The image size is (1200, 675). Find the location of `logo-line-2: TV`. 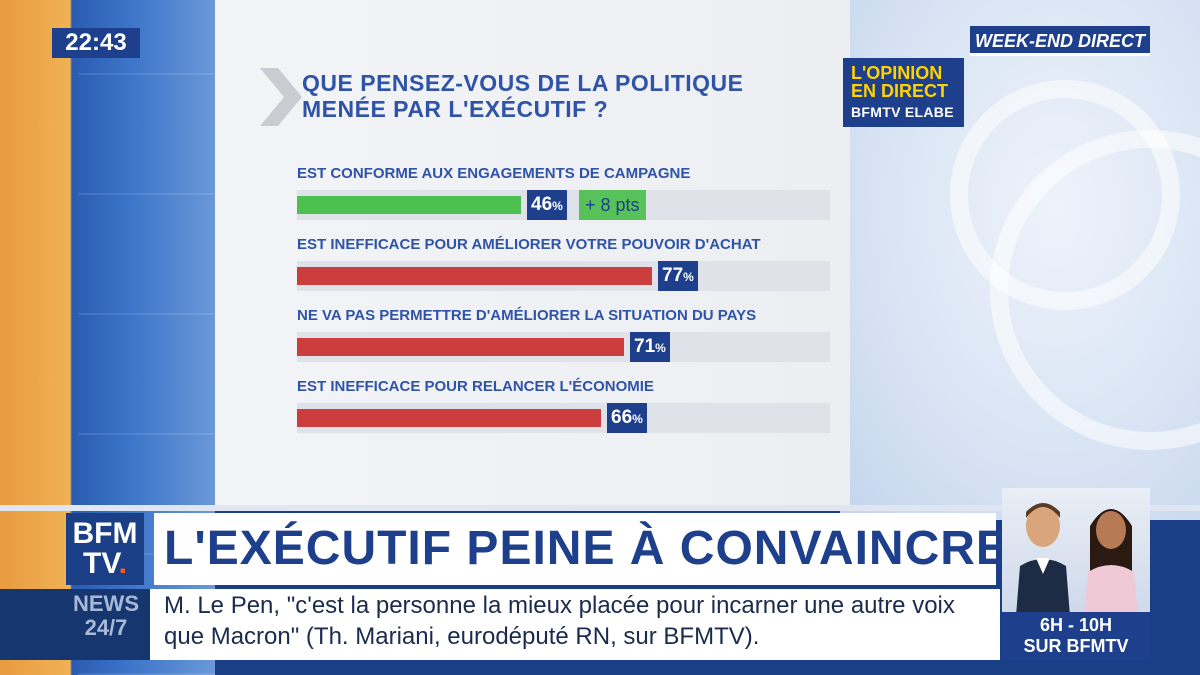

logo-line-2: TV is located at coordinates (101, 563).